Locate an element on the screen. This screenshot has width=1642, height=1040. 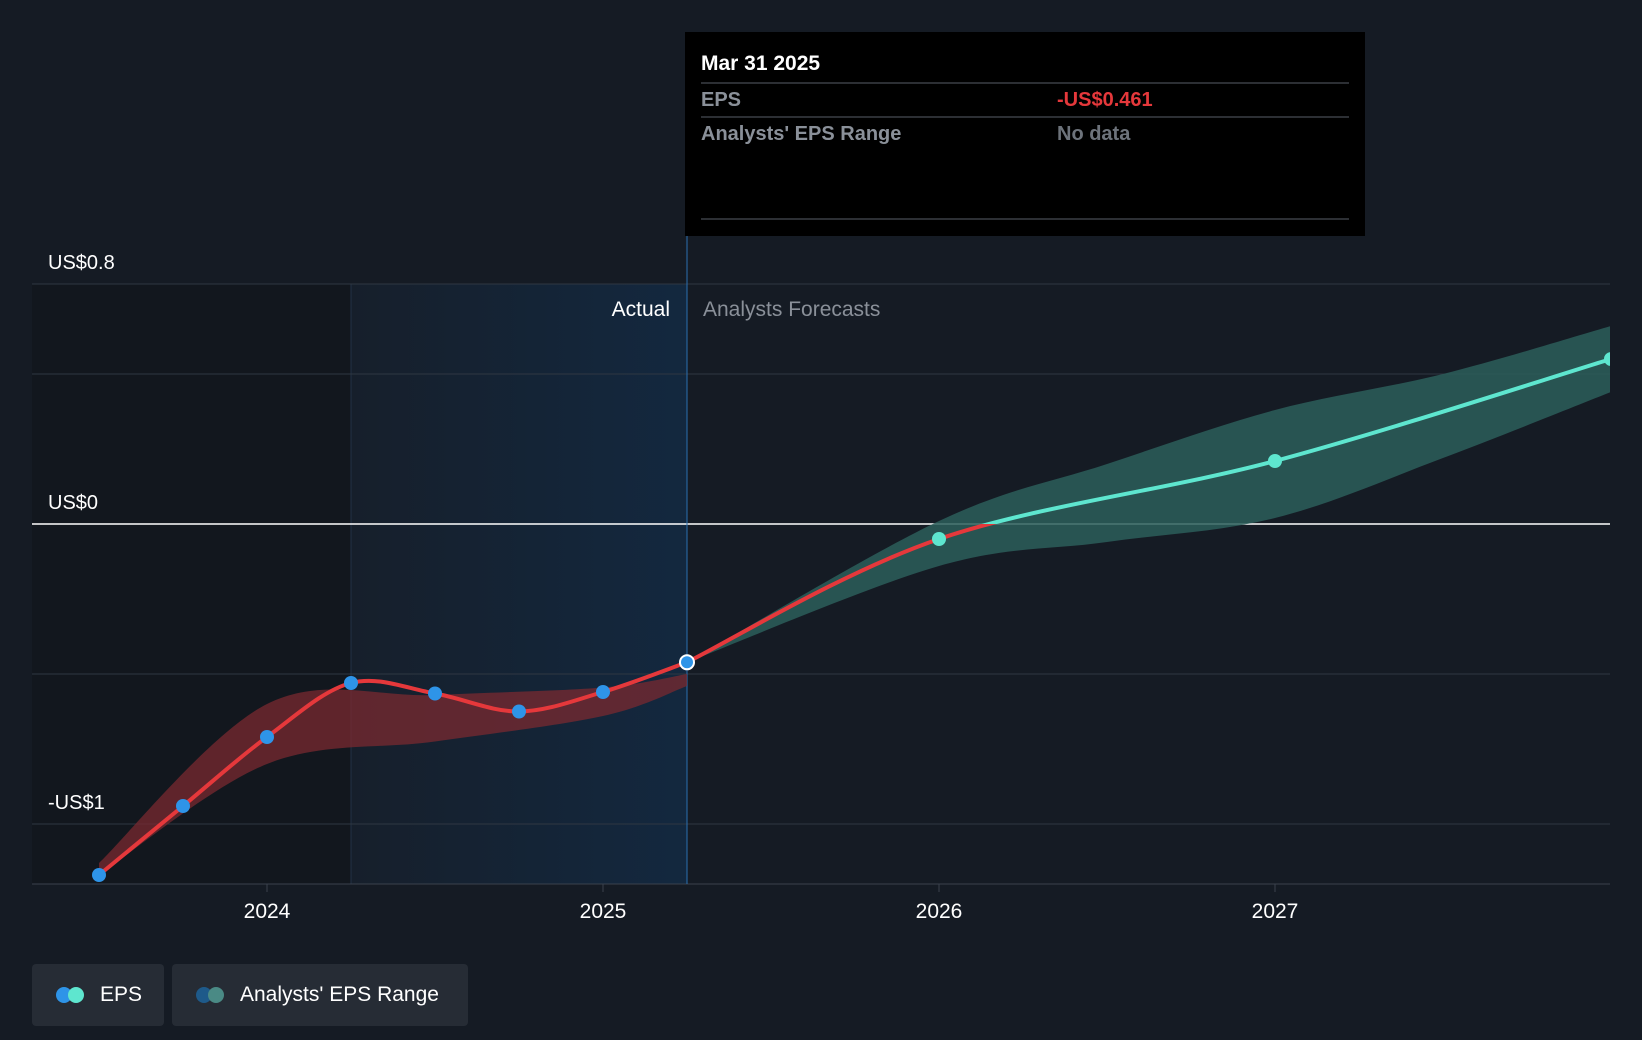
legend-eps: EPS is located at coordinates (98, 995).